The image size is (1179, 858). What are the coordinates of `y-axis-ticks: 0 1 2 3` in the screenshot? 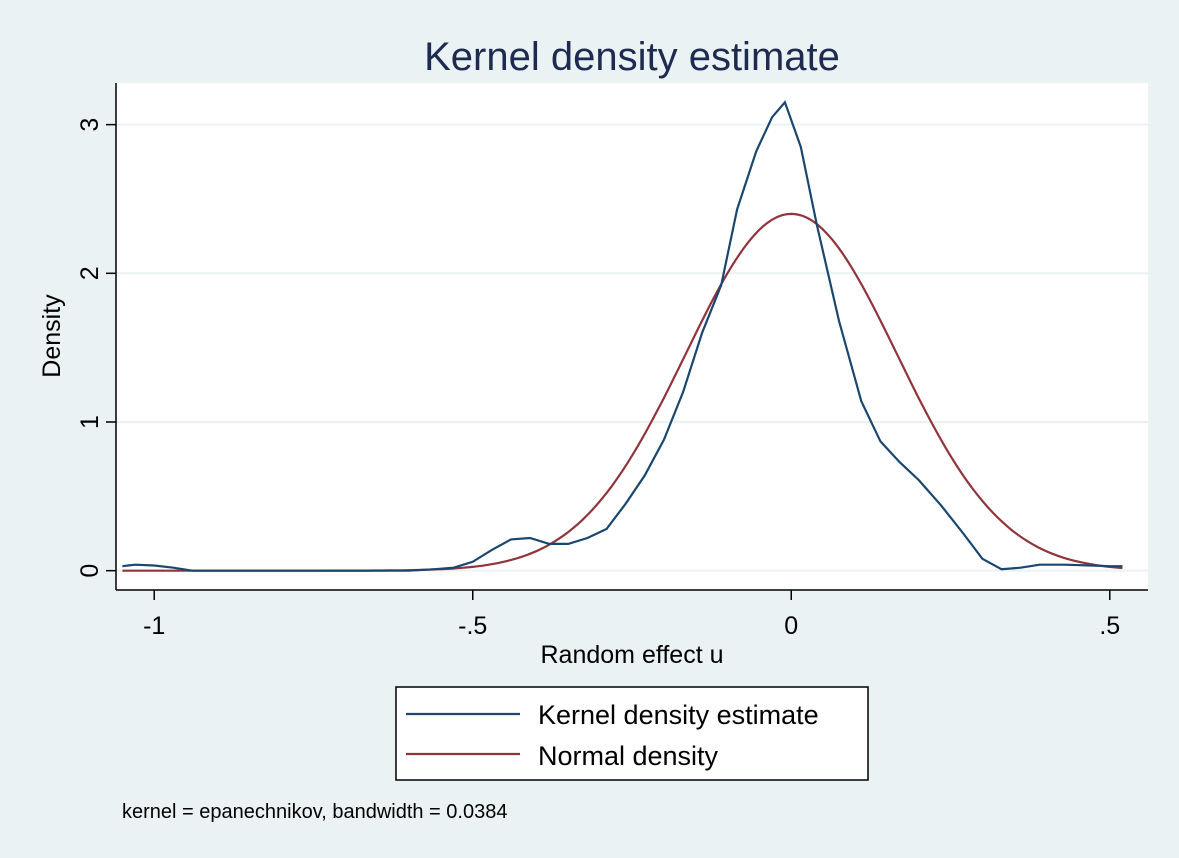 It's located at (96, 348).